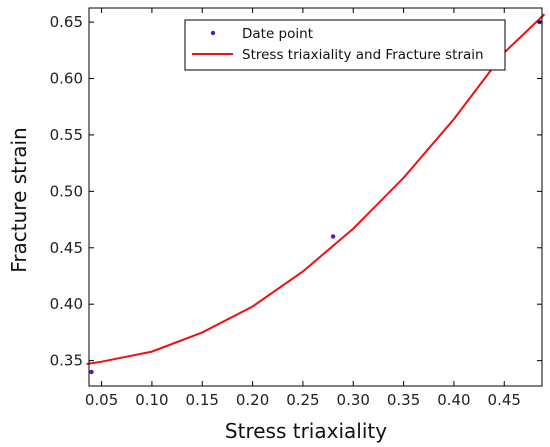 Image resolution: width=550 pixels, height=447 pixels. I want to click on y-tick-label: 0.50, so click(66, 191).